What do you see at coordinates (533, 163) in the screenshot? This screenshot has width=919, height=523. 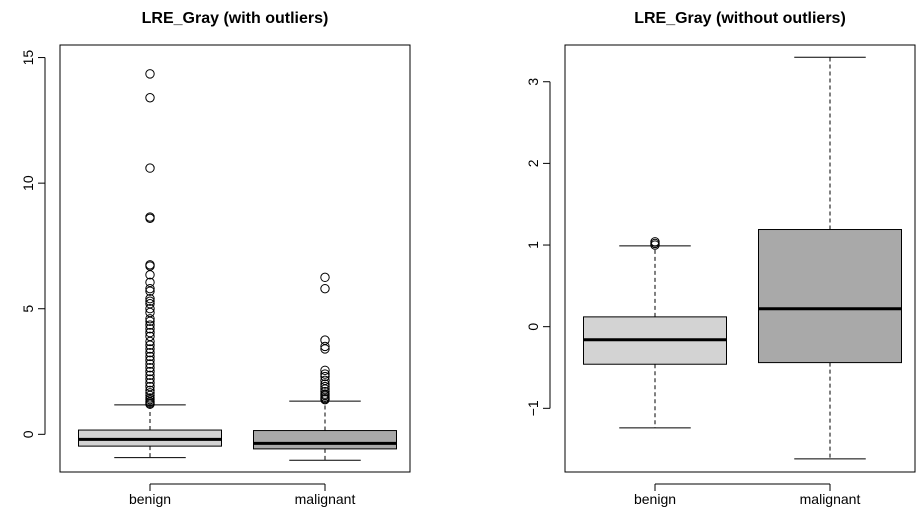 I see `y-tick-label: 2` at bounding box center [533, 163].